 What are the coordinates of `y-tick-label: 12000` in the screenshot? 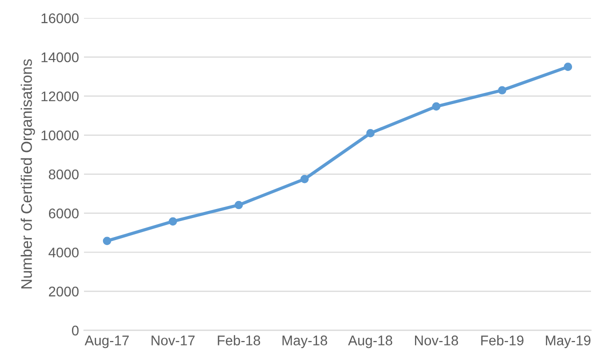 It's located at (60, 96).